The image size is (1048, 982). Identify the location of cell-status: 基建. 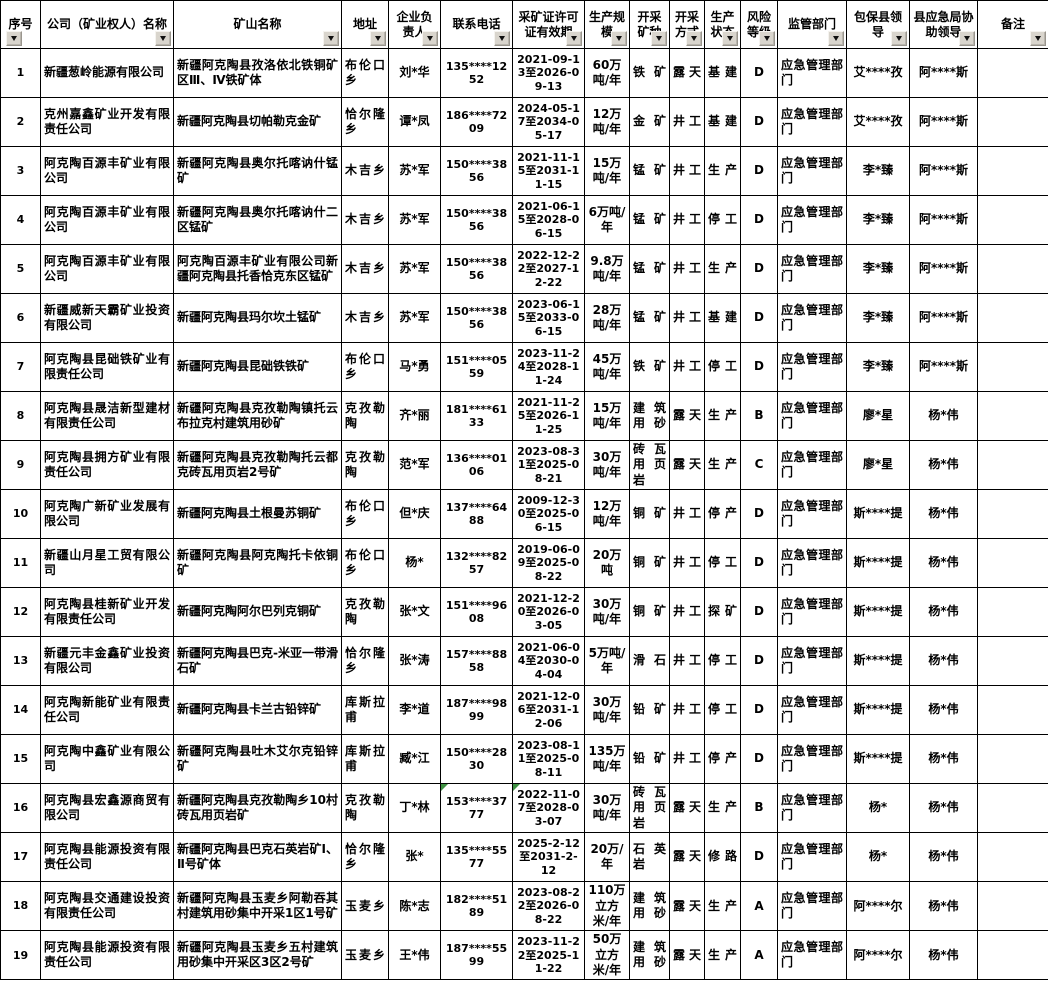
(722, 318).